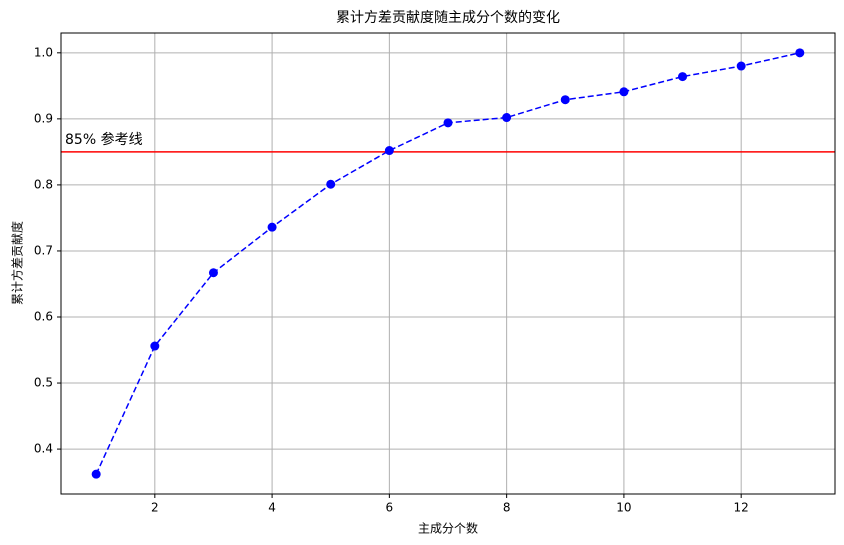 The image size is (844, 545). Describe the element at coordinates (43, 184) in the screenshot. I see `y-tick-label: 0.8` at that location.